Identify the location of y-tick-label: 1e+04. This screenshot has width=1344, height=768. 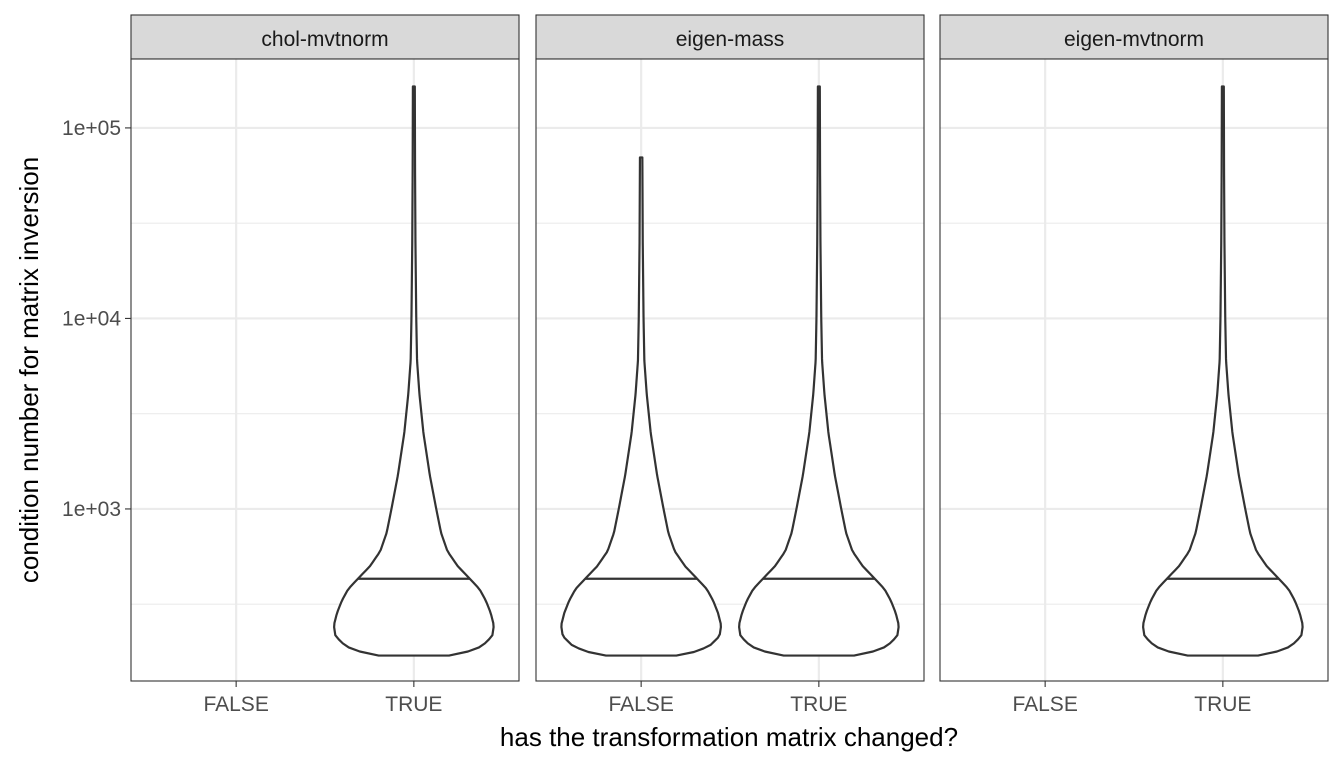
(91, 318).